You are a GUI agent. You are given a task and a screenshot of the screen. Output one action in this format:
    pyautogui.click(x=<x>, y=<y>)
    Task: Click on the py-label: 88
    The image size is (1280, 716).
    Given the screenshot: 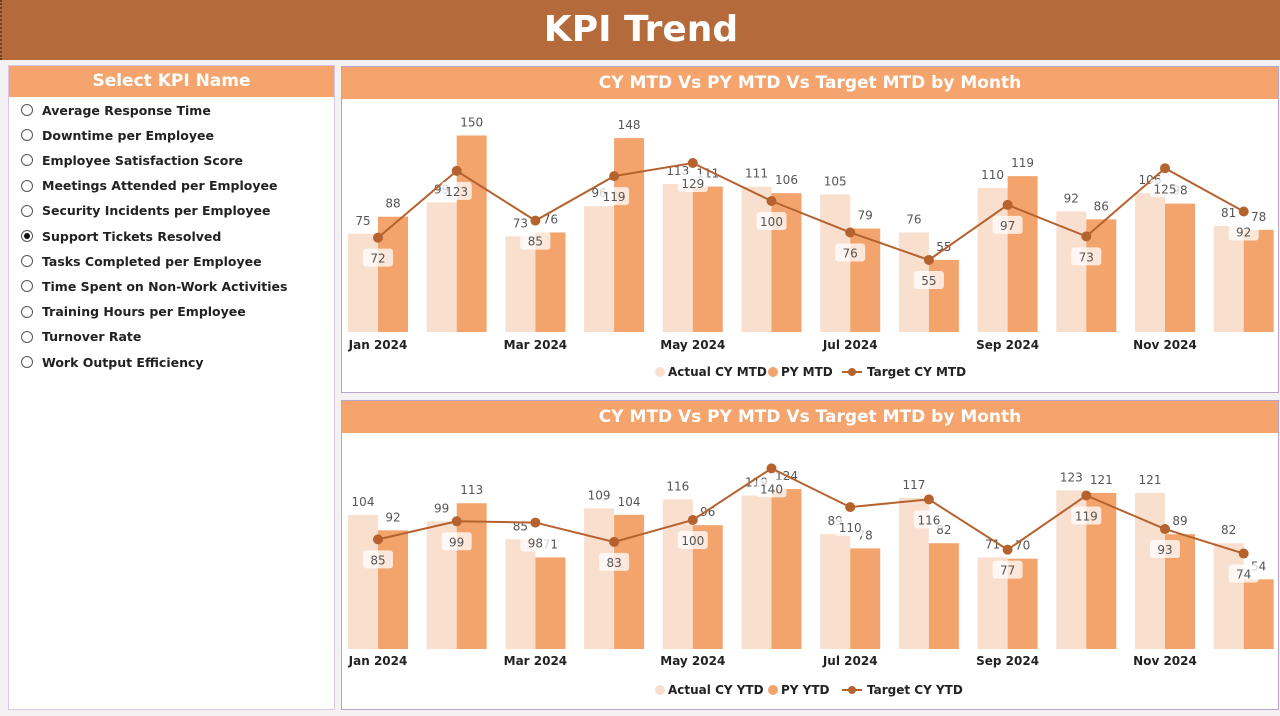 What is the action you would take?
    pyautogui.click(x=392, y=204)
    